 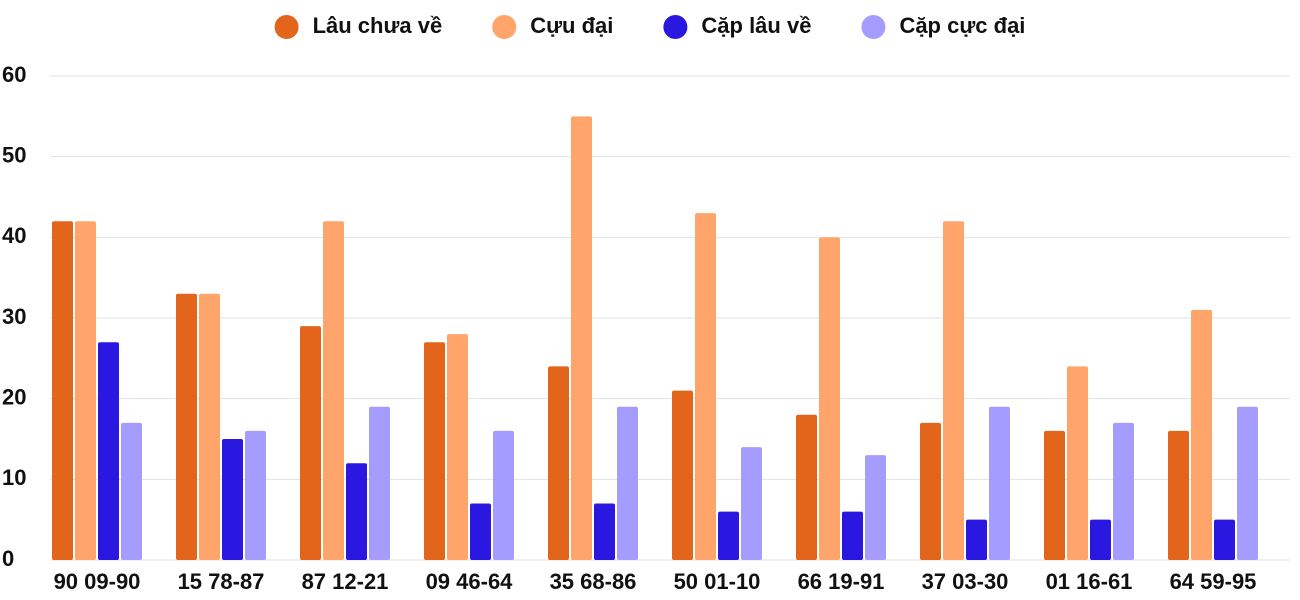 I want to click on legend-label: Cựu đại, so click(x=571, y=25).